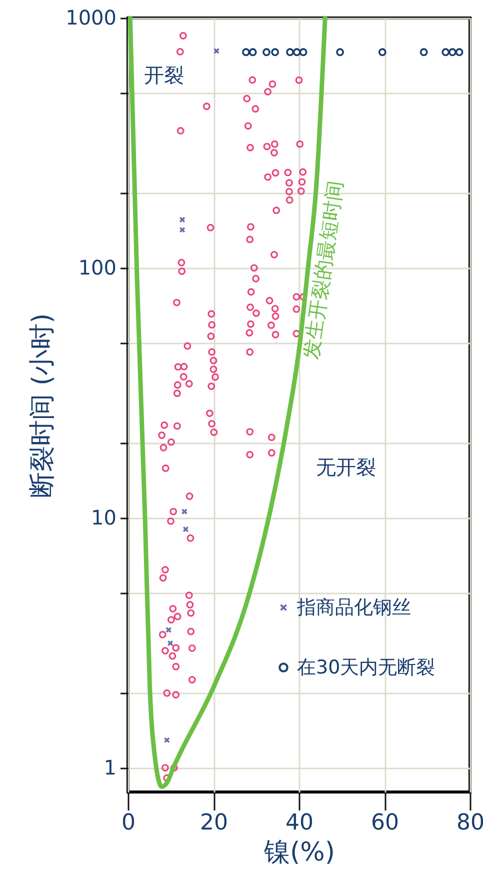  What do you see at coordinates (129, 823) in the screenshot?
I see `x-tick-label: 0` at bounding box center [129, 823].